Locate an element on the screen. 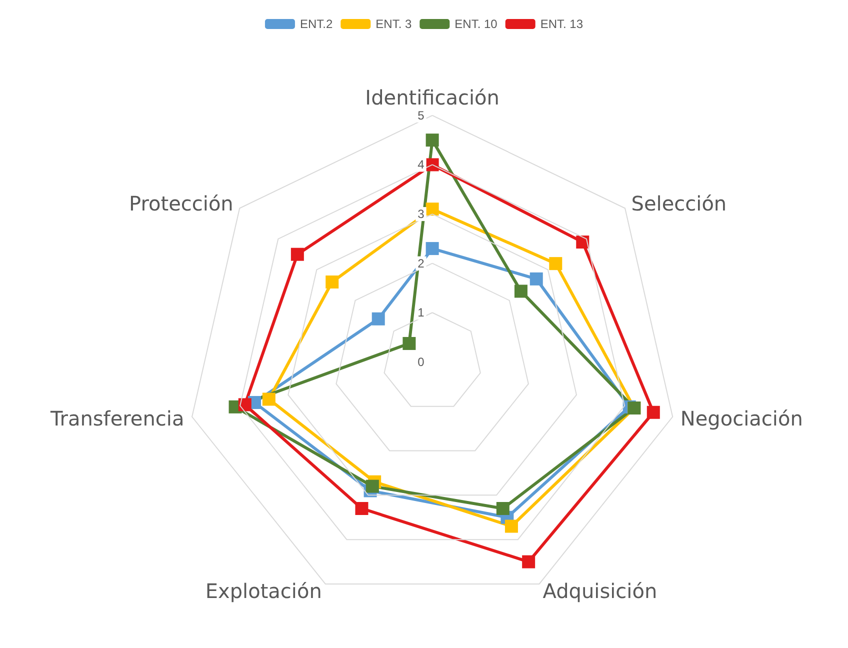 The height and width of the screenshot is (648, 848). spoke-label: Transferencia is located at coordinates (116, 418).